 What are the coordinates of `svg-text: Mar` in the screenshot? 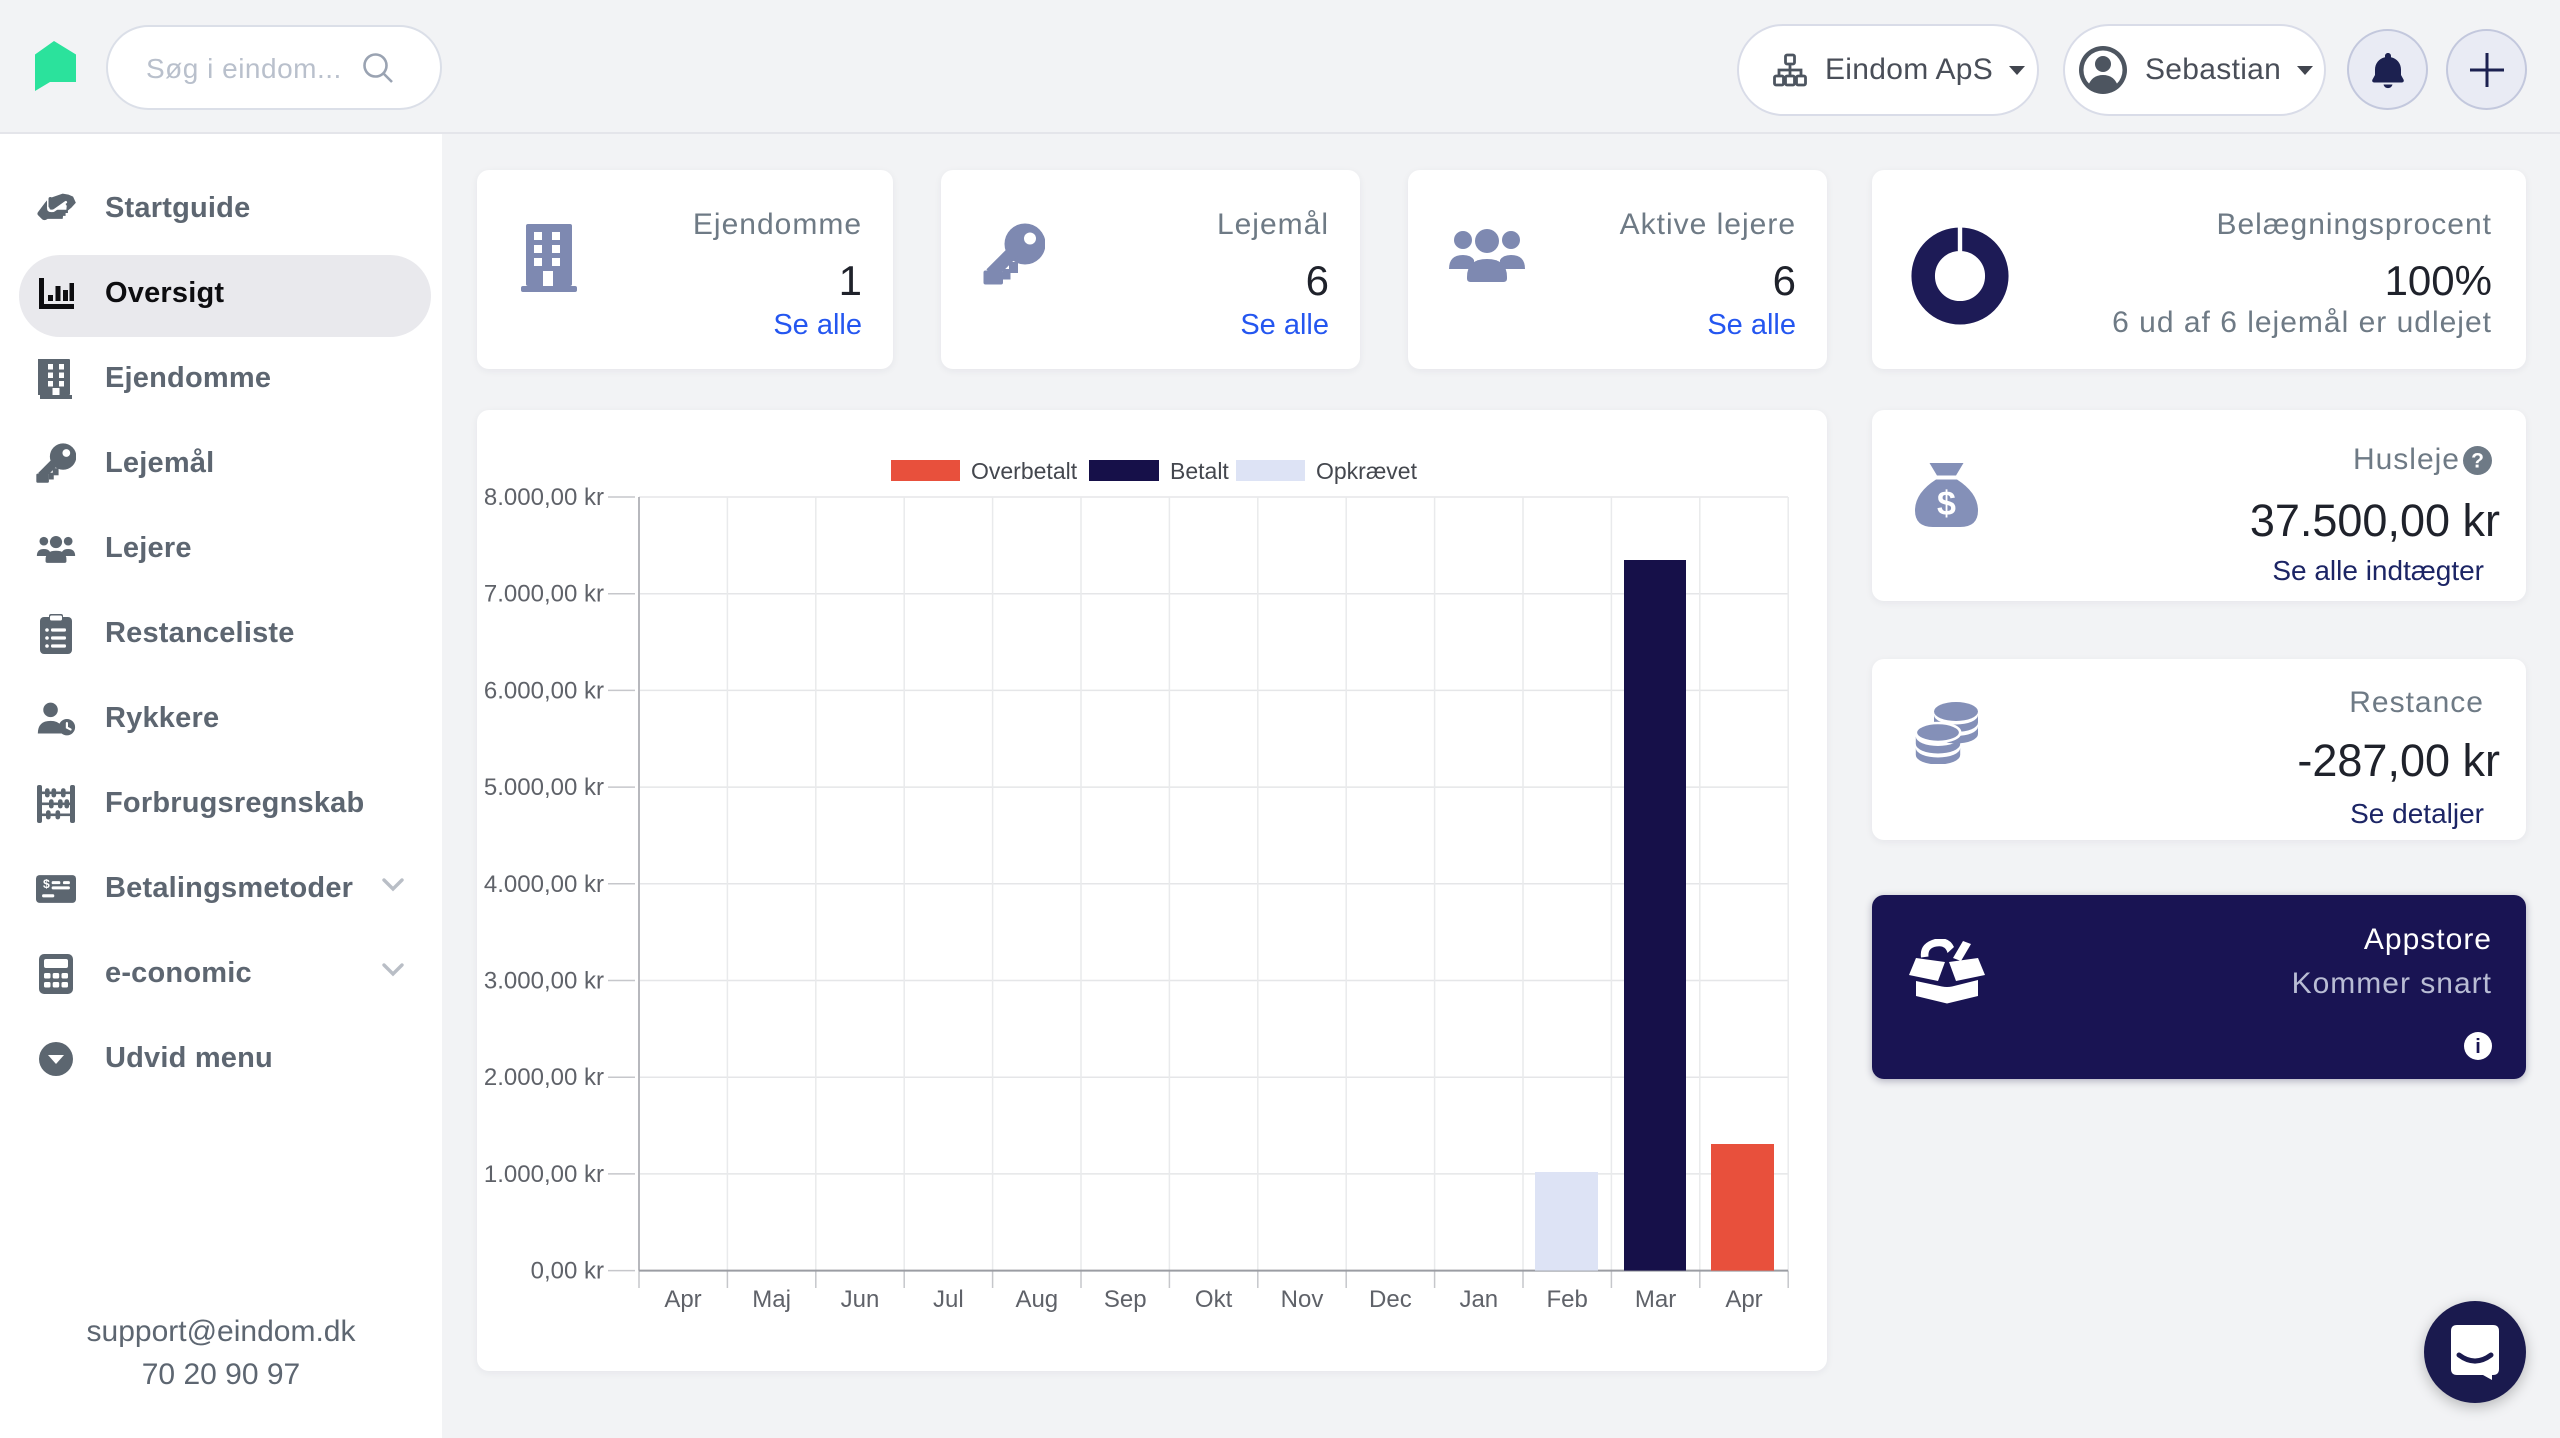 It's located at (1655, 1299).